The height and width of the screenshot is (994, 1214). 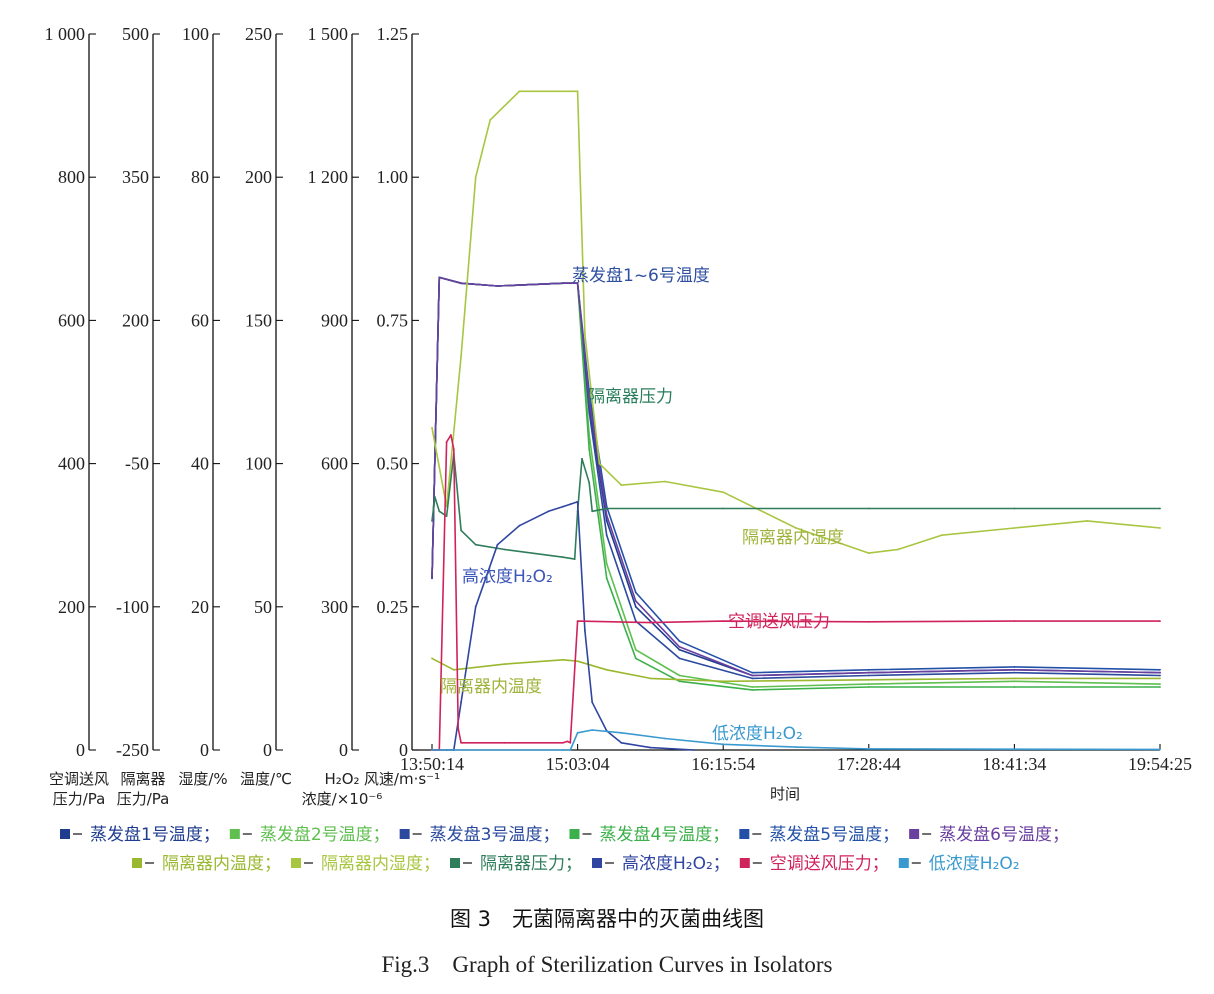 What do you see at coordinates (723, 764) in the screenshot?
I see `x-tick-label: 16:15:54` at bounding box center [723, 764].